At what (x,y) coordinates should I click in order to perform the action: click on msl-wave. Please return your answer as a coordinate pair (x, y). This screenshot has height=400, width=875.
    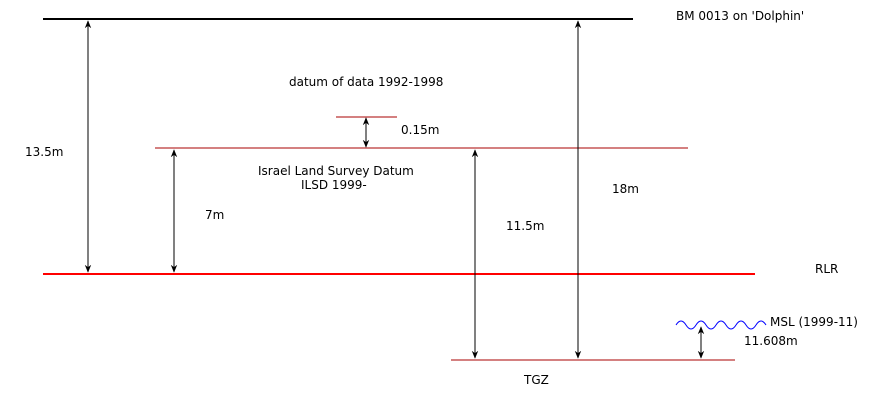
    Looking at the image, I should click on (721, 325).